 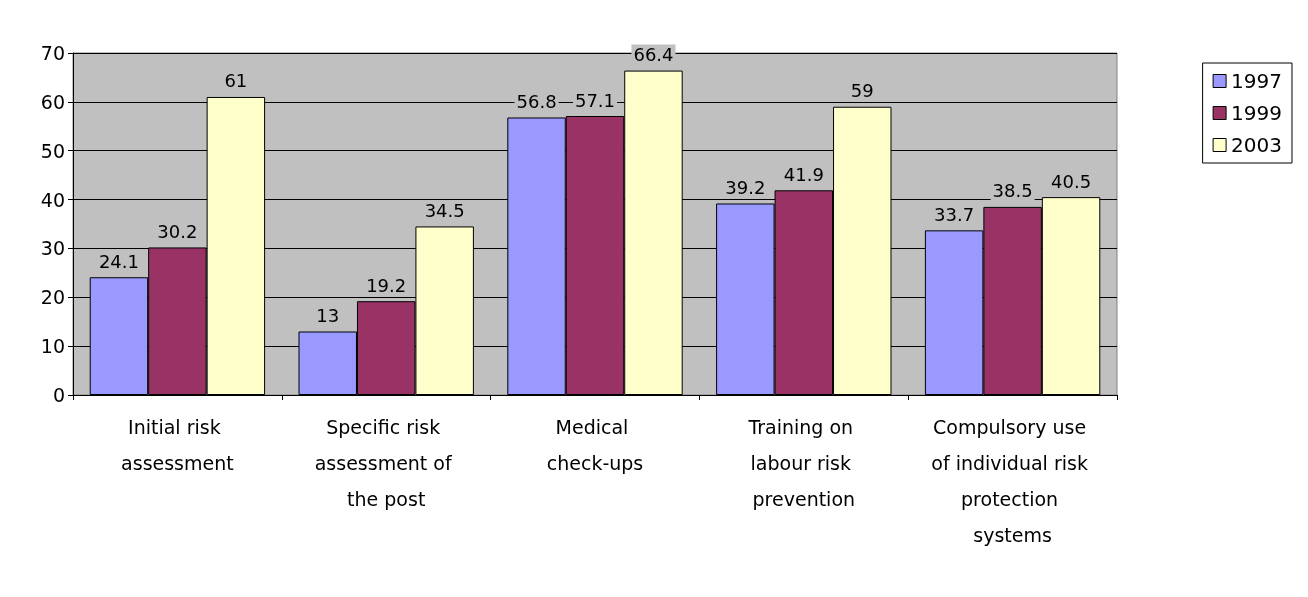 I want to click on legend-label: 1999, so click(x=1257, y=113).